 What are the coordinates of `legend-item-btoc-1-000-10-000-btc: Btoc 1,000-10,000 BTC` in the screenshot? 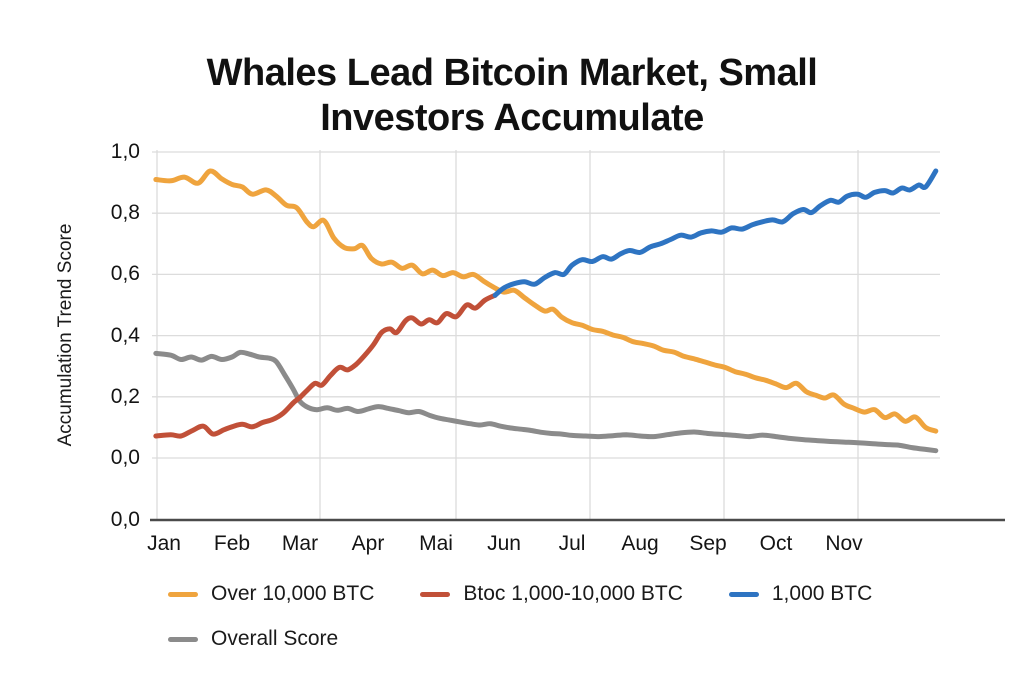 It's located at (551, 594).